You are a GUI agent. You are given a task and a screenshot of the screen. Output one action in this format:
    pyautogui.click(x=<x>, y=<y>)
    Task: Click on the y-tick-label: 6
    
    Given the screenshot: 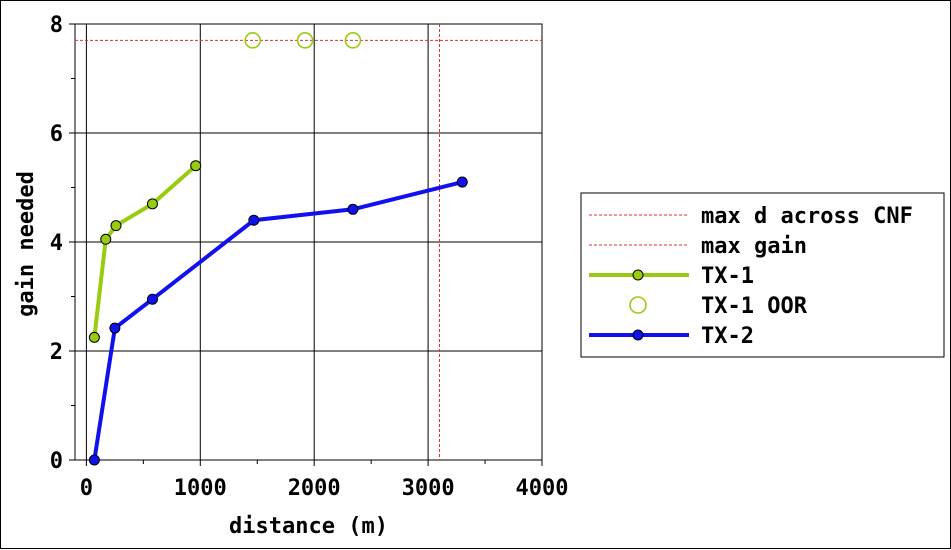 What is the action you would take?
    pyautogui.click(x=56, y=134)
    